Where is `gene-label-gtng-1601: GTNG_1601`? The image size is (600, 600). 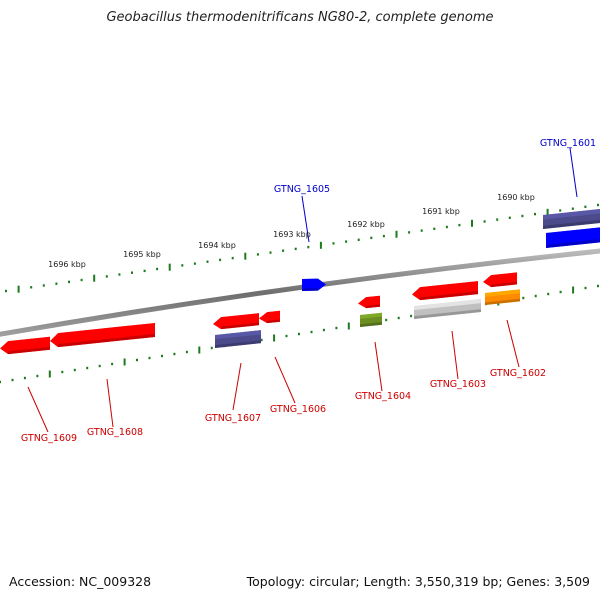
gene-label-gtng-1601: GTNG_1601 is located at coordinates (568, 143).